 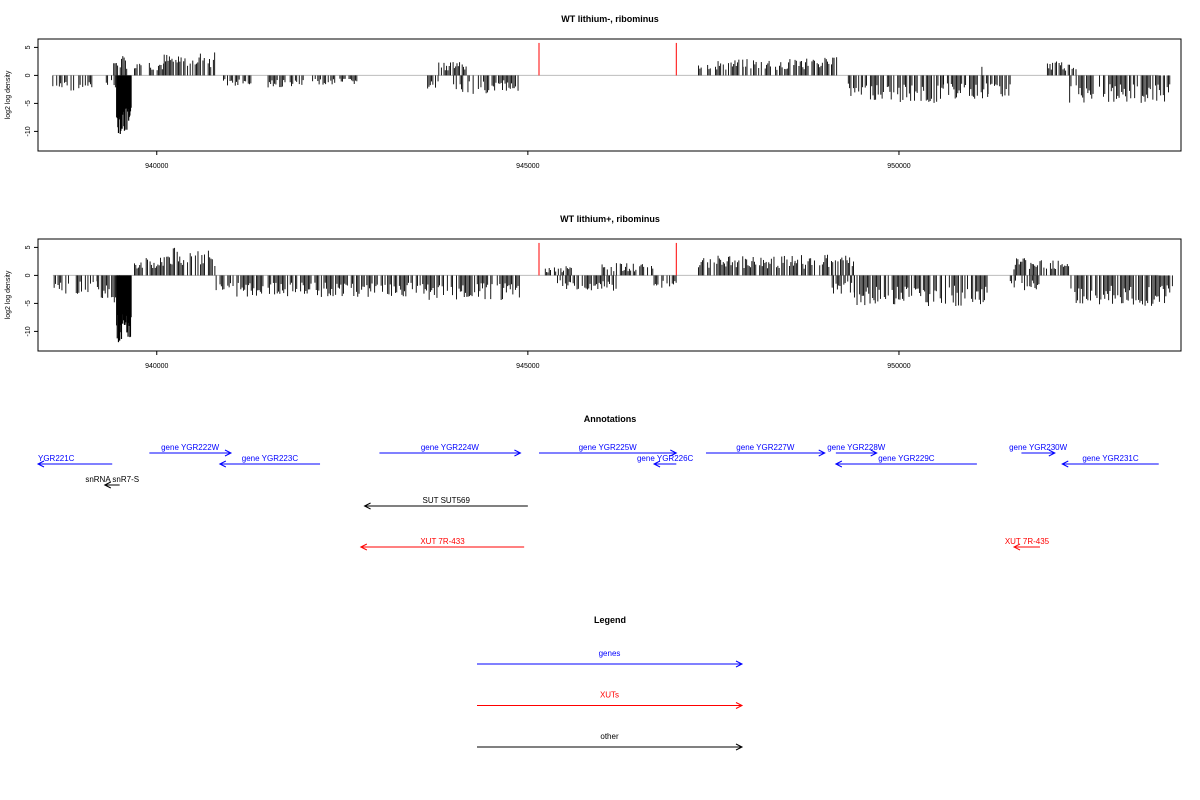 I want to click on legend-item: genes, so click(x=610, y=658).